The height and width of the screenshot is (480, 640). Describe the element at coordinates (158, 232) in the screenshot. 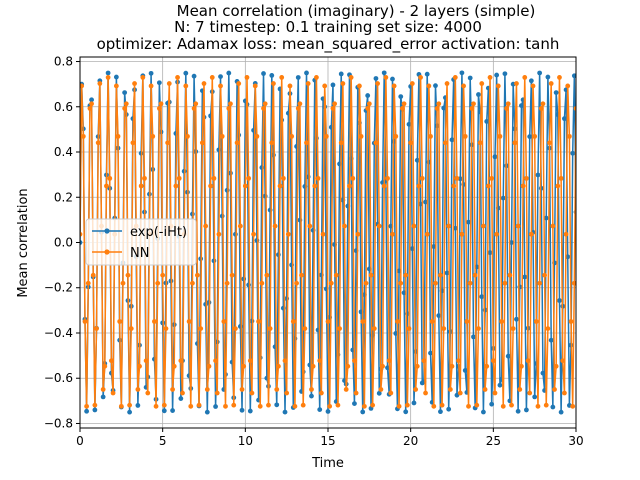

I see `legend-label-exp: exp(-iHt)` at that location.